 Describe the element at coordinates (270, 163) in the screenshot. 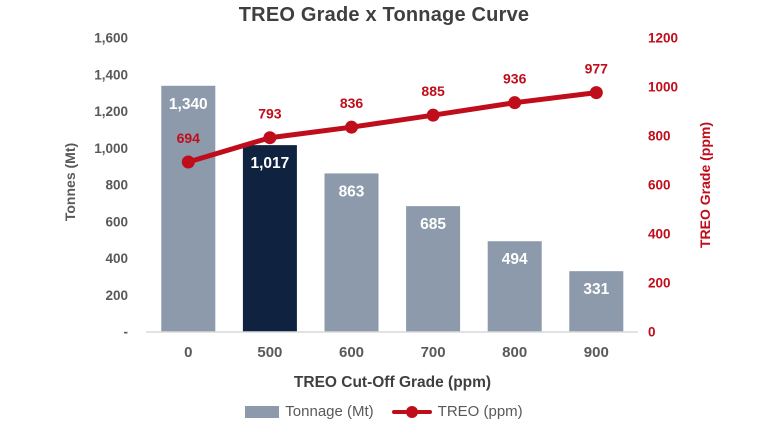

I see `bar-value-label: 1,017` at that location.